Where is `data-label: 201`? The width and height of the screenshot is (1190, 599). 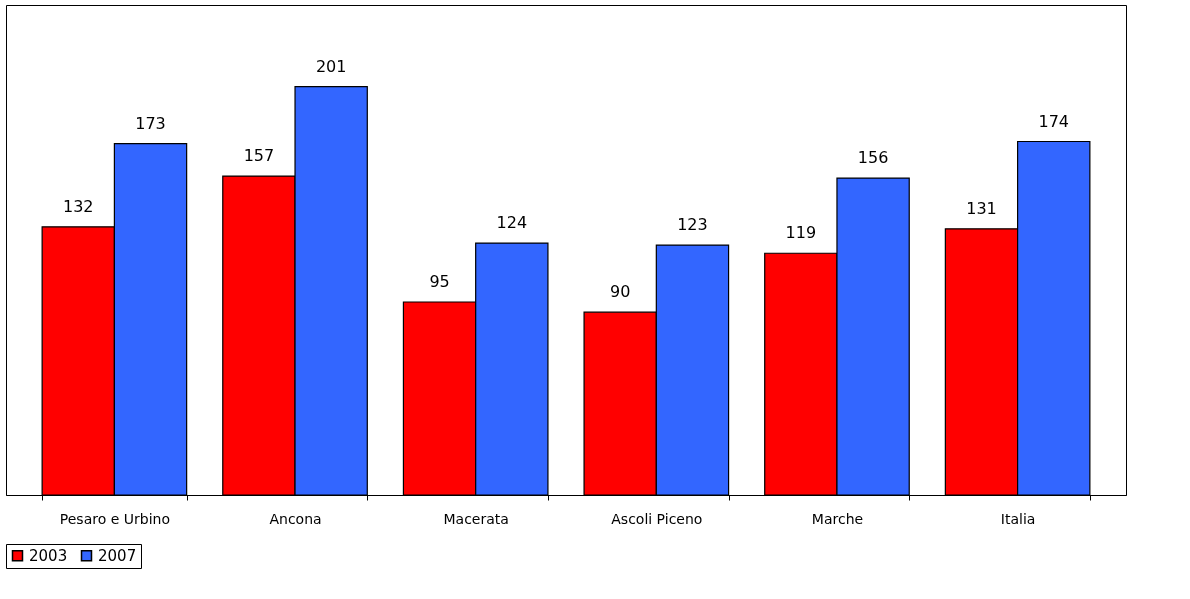
data-label: 201 is located at coordinates (331, 66).